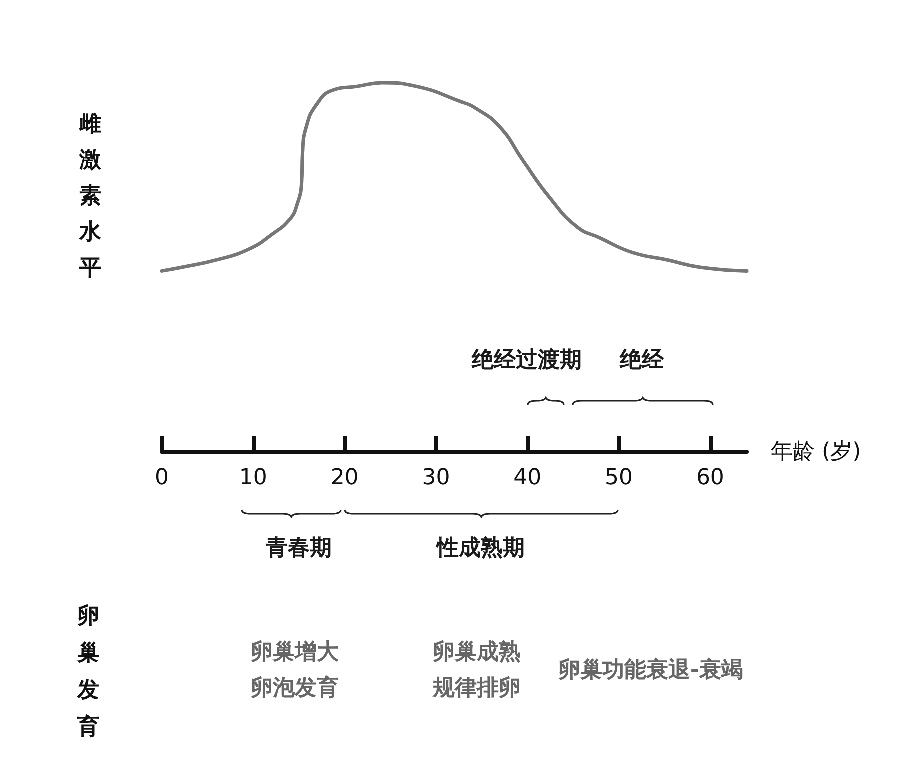 The width and height of the screenshot is (918, 766). Describe the element at coordinates (295, 689) in the screenshot. I see `text: 卵泡发育` at that location.